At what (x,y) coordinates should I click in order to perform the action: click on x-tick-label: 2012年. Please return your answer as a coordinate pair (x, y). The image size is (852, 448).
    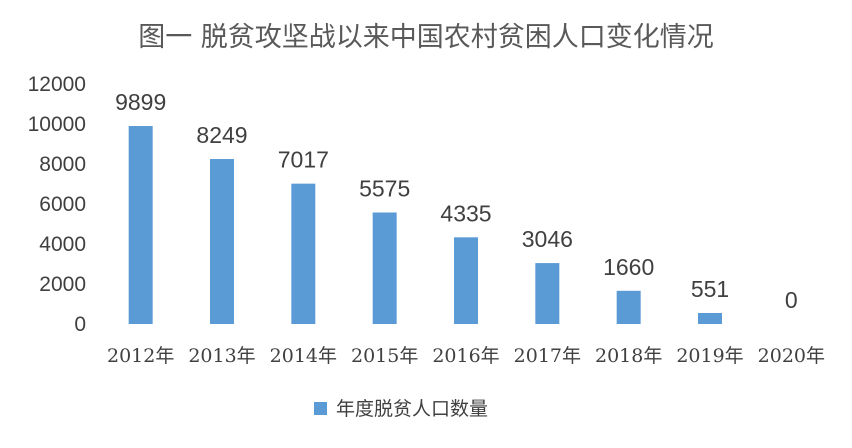
    Looking at the image, I should click on (140, 356).